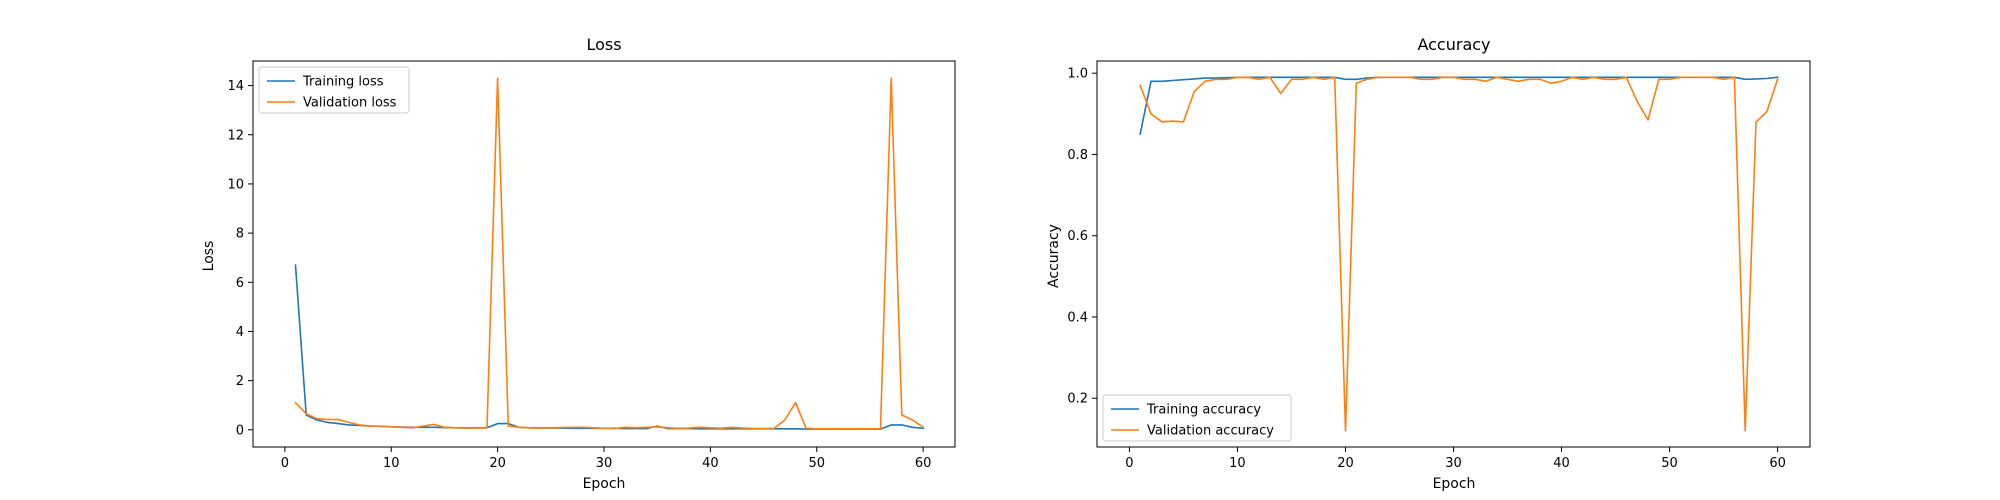 The height and width of the screenshot is (500, 2000). I want to click on loss-y-tick-label: 10, so click(235, 184).